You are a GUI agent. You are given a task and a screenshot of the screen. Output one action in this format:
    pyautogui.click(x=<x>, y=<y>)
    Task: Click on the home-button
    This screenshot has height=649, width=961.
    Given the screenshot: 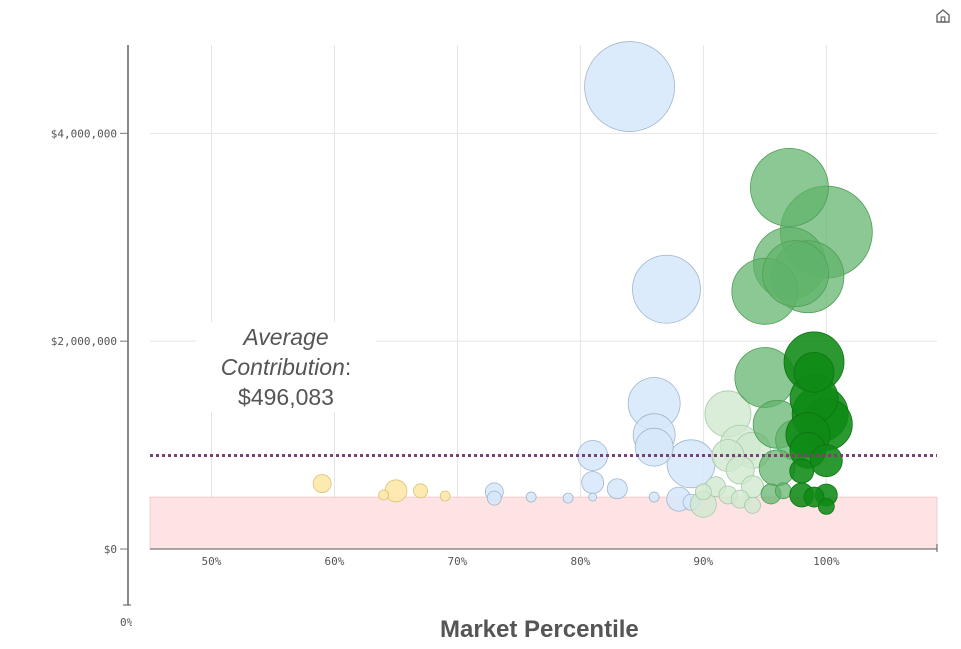 What is the action you would take?
    pyautogui.click(x=943, y=16)
    